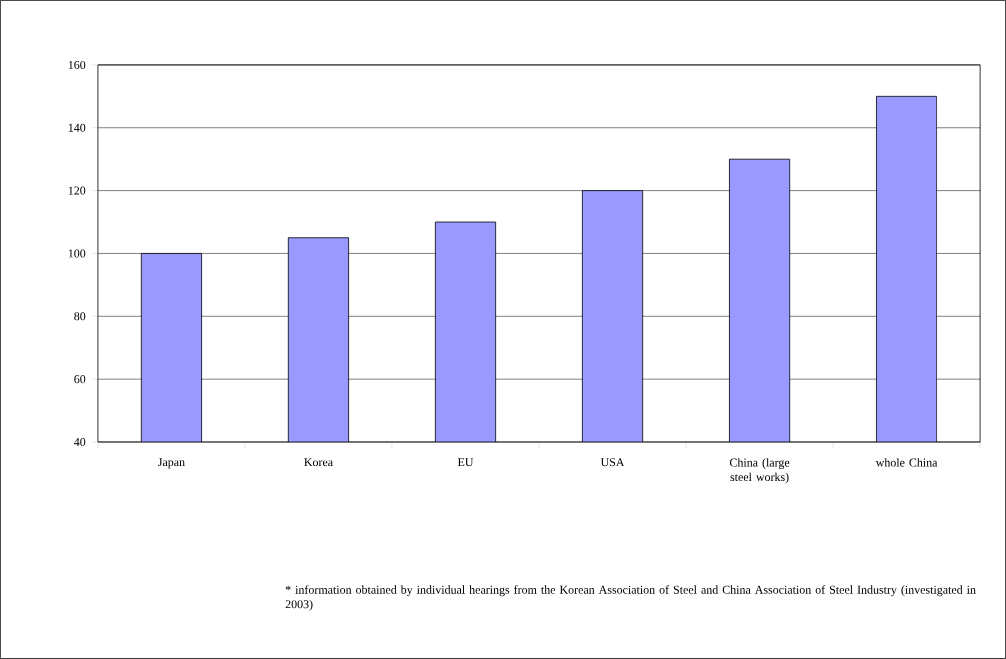 The width and height of the screenshot is (1006, 659). What do you see at coordinates (171, 463) in the screenshot?
I see `x-tick-label: Japan` at bounding box center [171, 463].